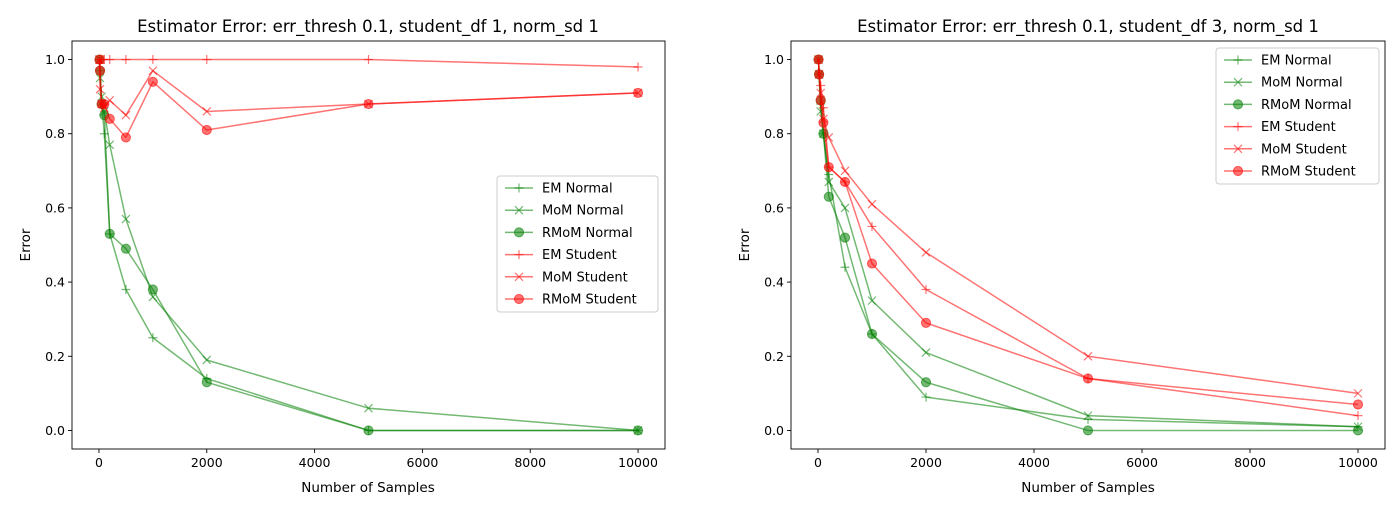  Describe the element at coordinates (207, 462) in the screenshot. I see `x-tick-label: 2000` at that location.